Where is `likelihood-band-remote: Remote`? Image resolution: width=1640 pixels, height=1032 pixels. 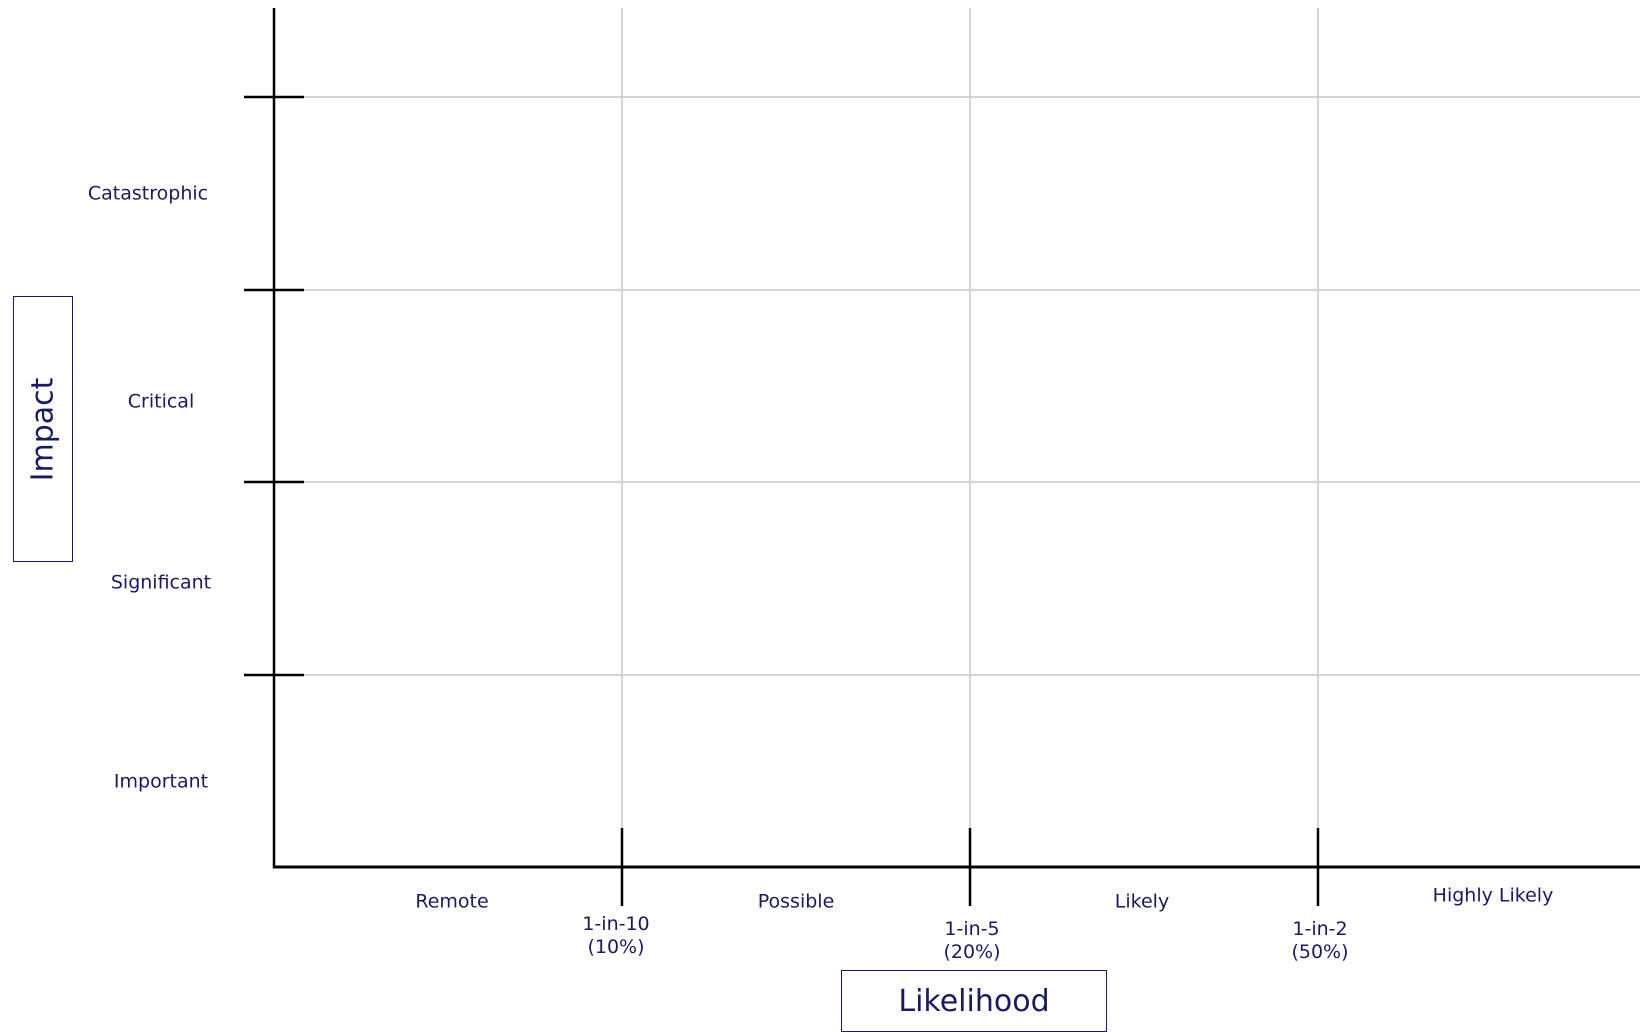
likelihood-band-remote: Remote is located at coordinates (452, 901).